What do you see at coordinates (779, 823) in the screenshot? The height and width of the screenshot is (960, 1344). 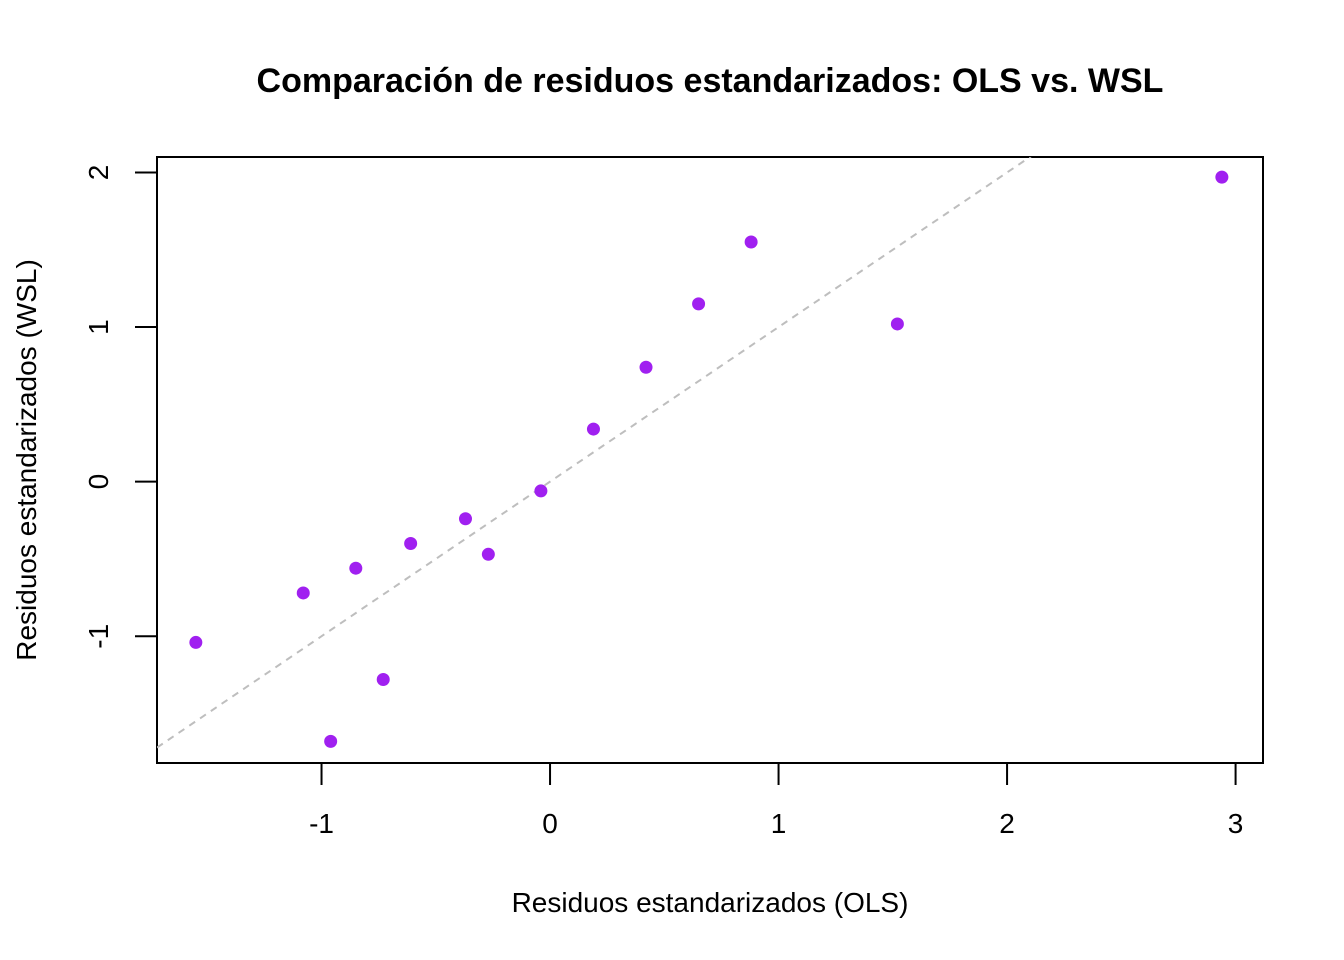 I see `x-tick-label: 1` at bounding box center [779, 823].